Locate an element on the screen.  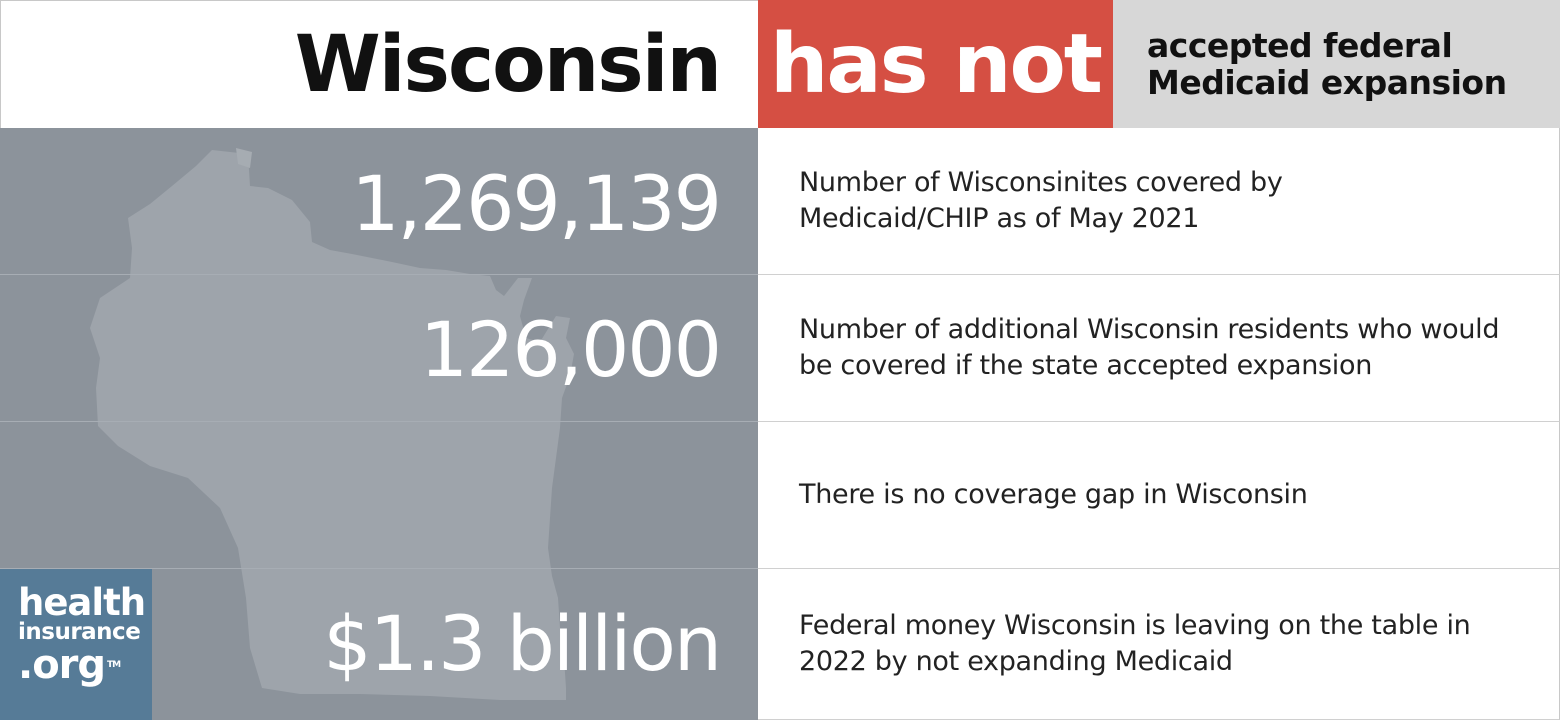
stat-value-federal-money: $1.3 billion is located at coordinates (522, 643).